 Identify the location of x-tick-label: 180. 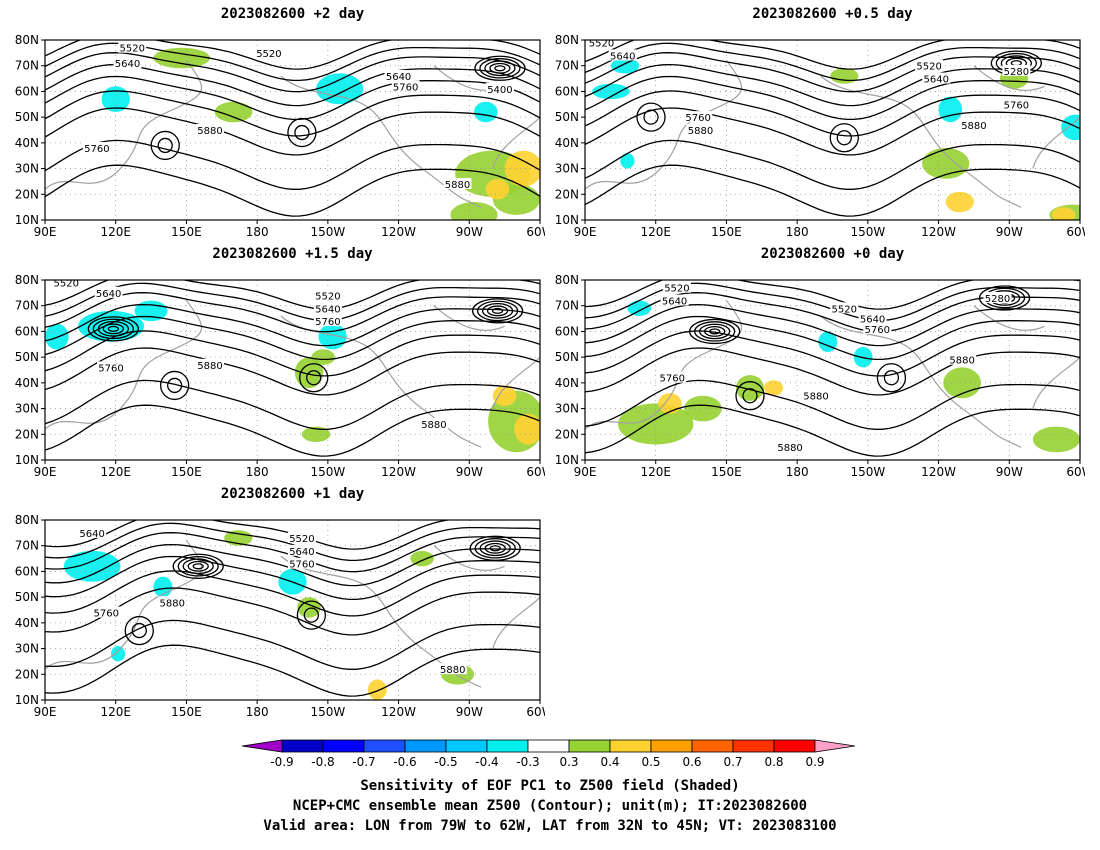
(797, 472).